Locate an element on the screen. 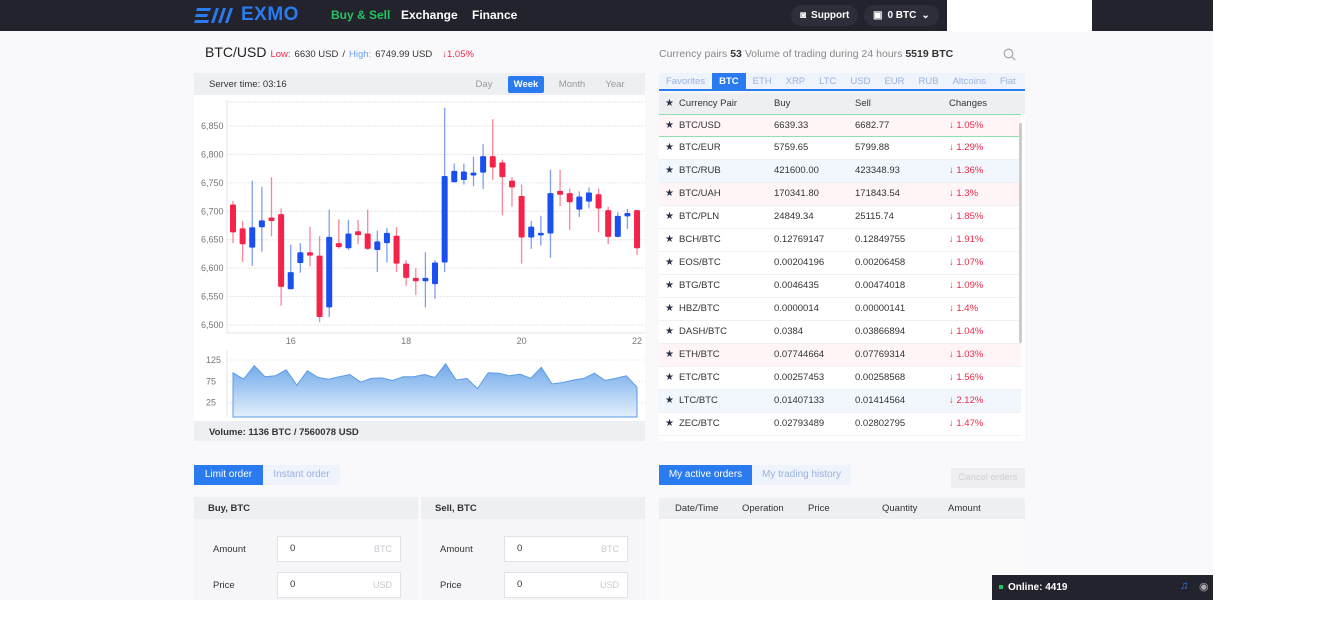 The image size is (1342, 630). market-row: ★ BTC/EUR 5759.65 5799.88 ↓ 1.29% is located at coordinates (840, 148).